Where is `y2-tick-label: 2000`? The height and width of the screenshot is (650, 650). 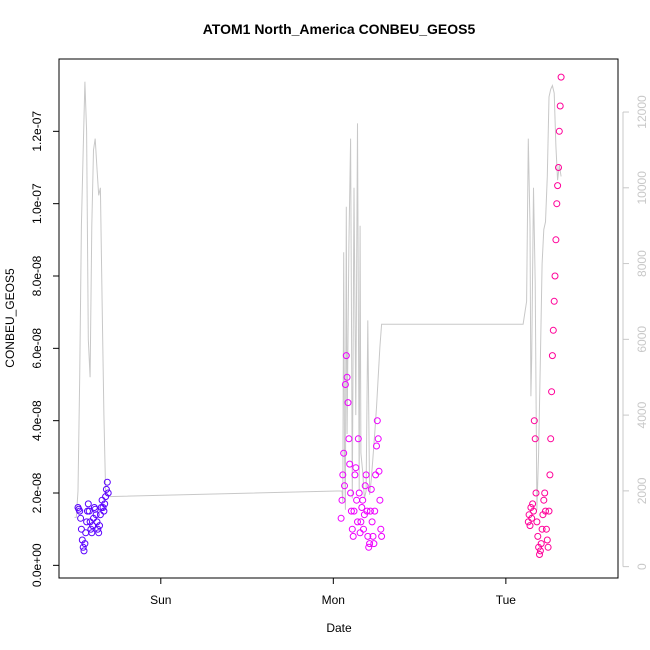 y2-tick-label: 2000 is located at coordinates (642, 490).